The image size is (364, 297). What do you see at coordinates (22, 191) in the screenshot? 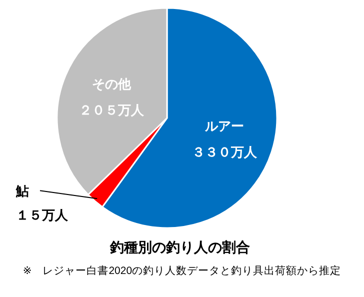
I see `slice-label: 鮎` at bounding box center [22, 191].